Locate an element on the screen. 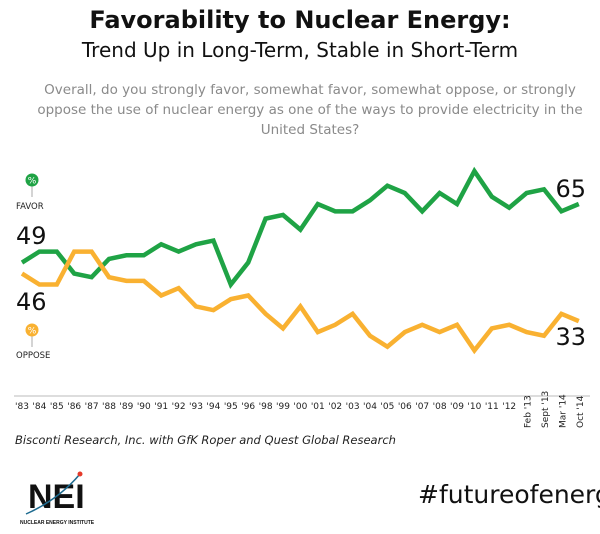  x-tick-label: '84 is located at coordinates (39, 407).